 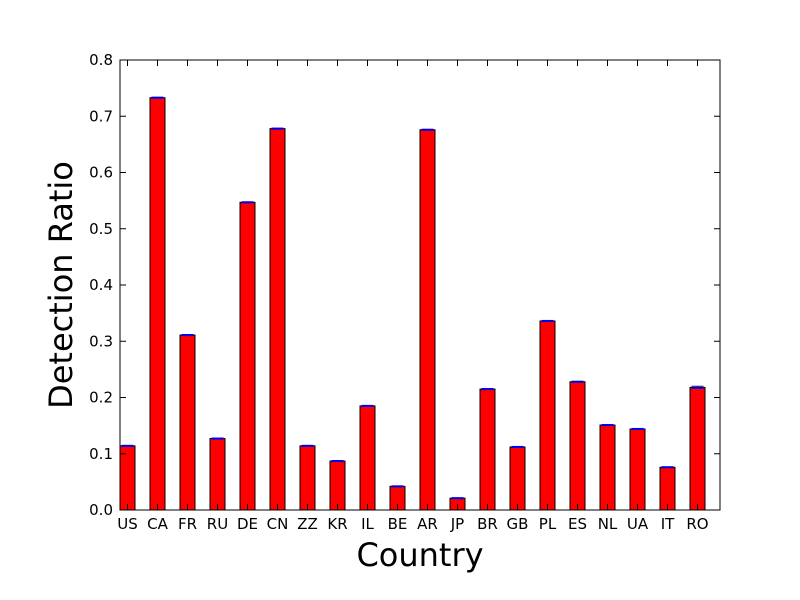 I want to click on bar-gb, so click(x=517, y=478).